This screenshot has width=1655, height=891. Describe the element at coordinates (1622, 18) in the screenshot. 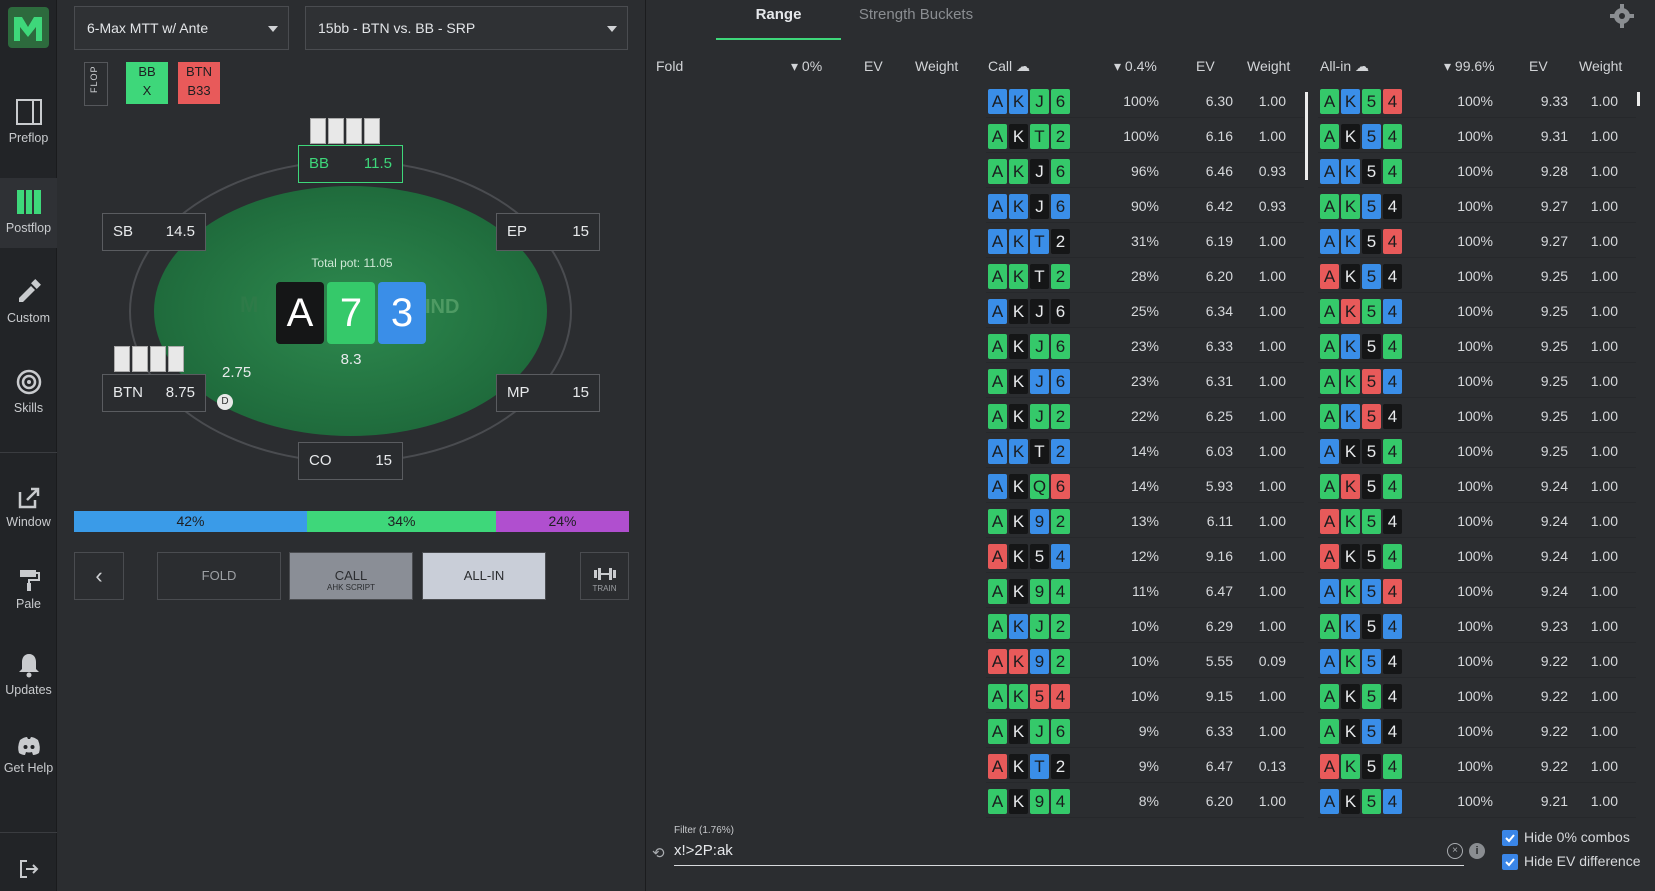

I see `settings-button` at that location.